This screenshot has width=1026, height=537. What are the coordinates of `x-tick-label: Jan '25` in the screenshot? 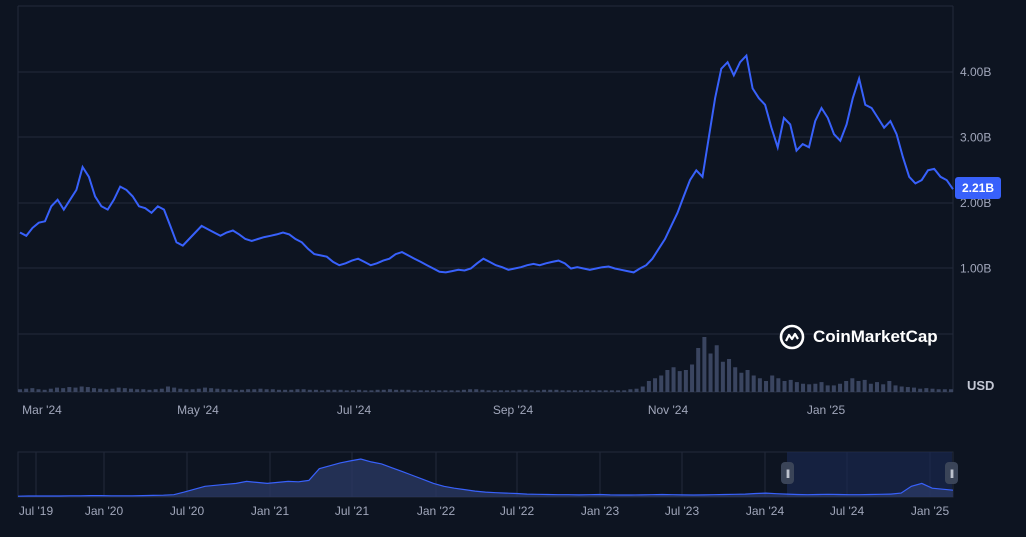 It's located at (826, 410).